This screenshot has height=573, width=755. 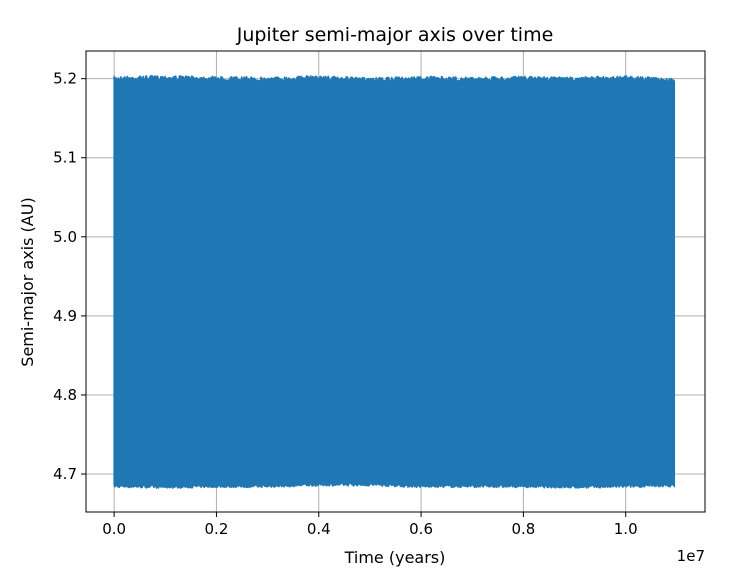 I want to click on x-tick-label: 0.6, so click(x=421, y=529).